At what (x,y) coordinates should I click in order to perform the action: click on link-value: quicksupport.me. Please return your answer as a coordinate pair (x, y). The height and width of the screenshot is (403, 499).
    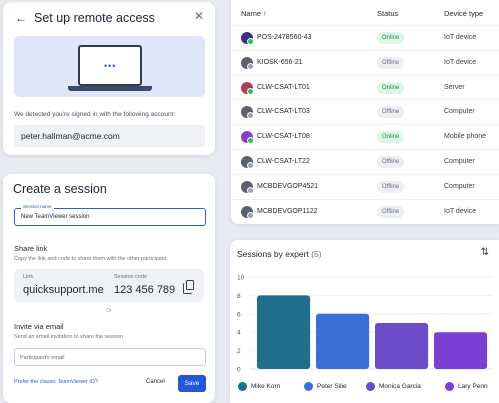
    Looking at the image, I should click on (63, 290).